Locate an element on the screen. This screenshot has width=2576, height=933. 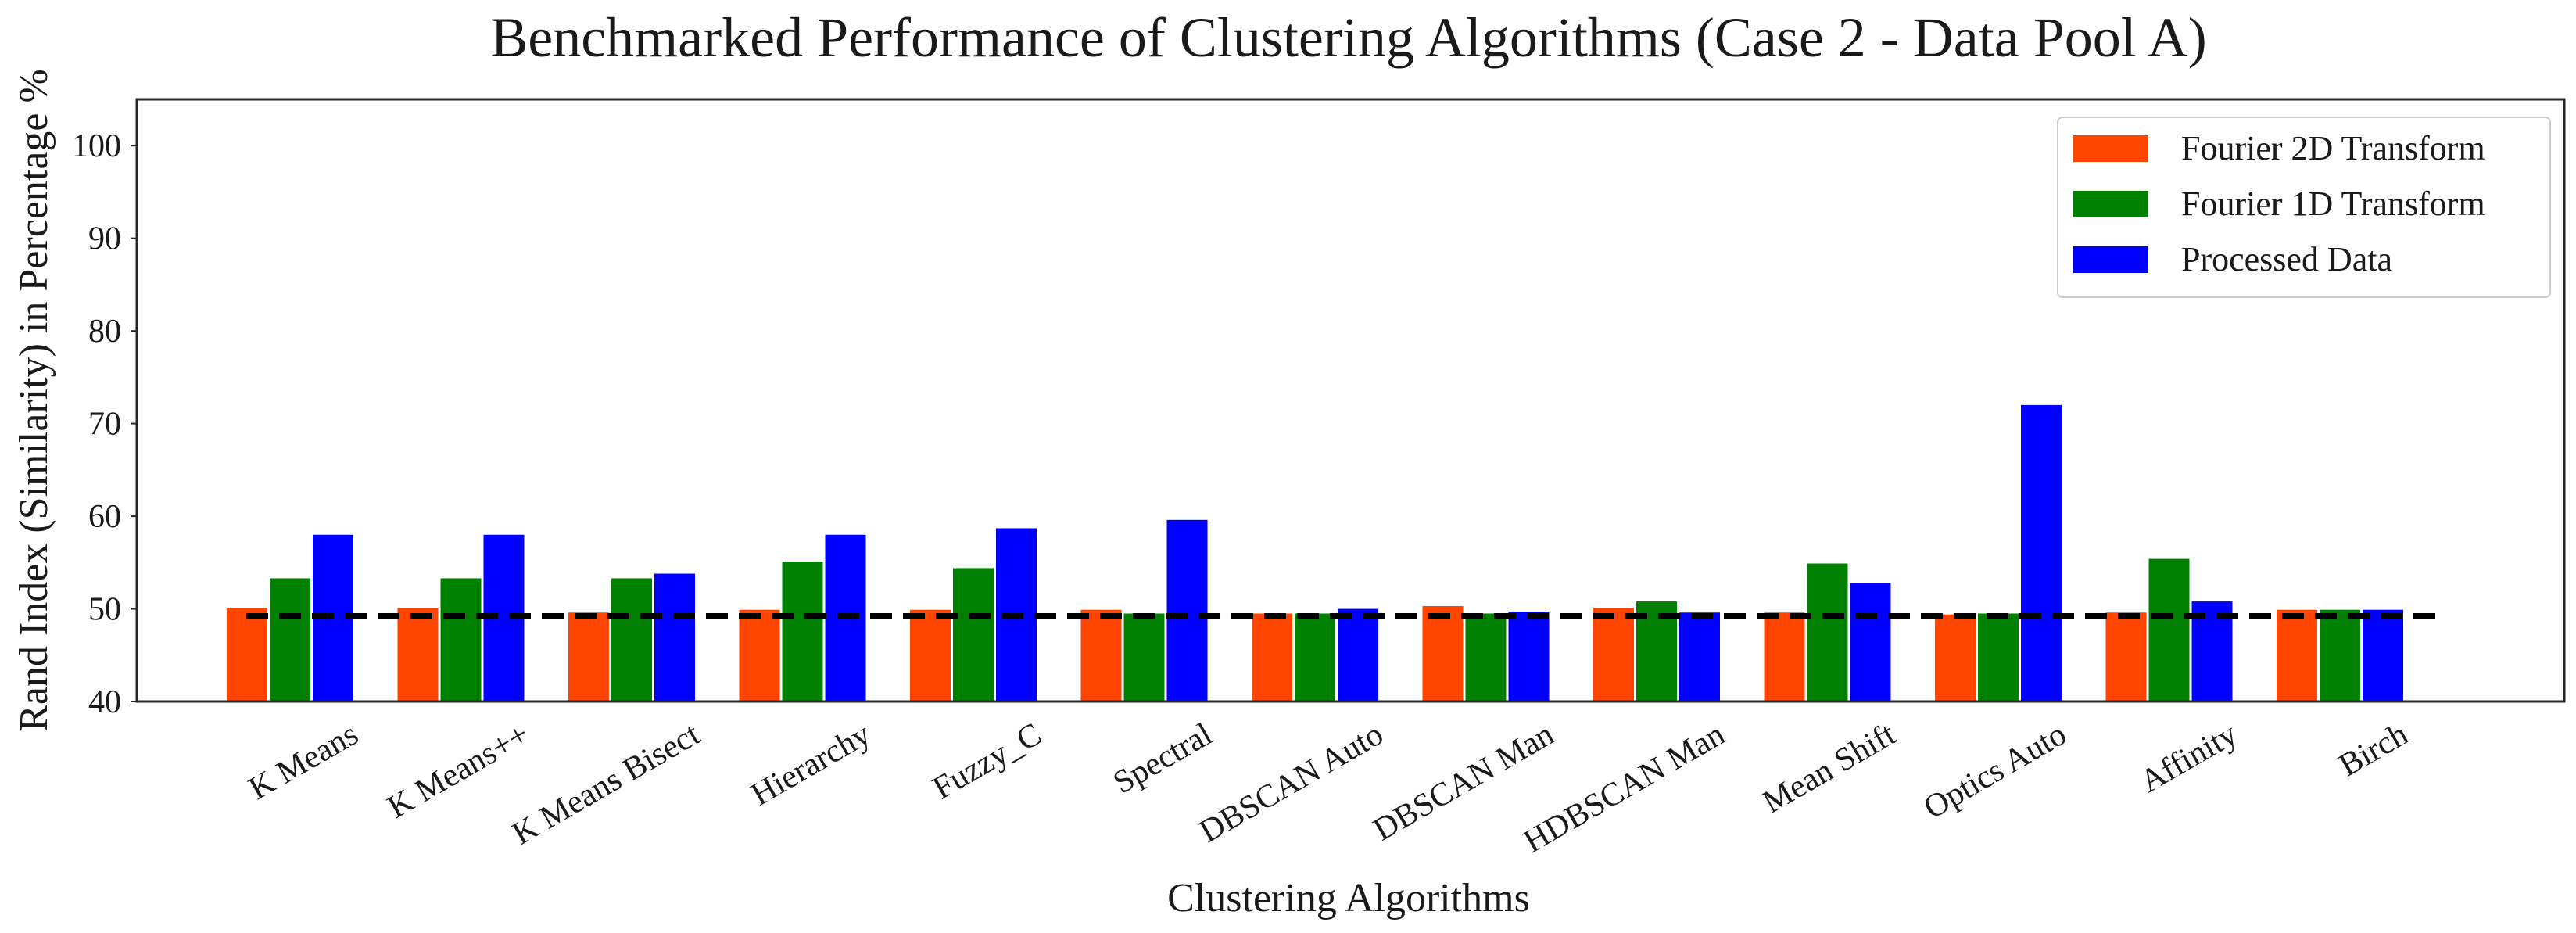
y-tick-label: 70 is located at coordinates (104, 425).